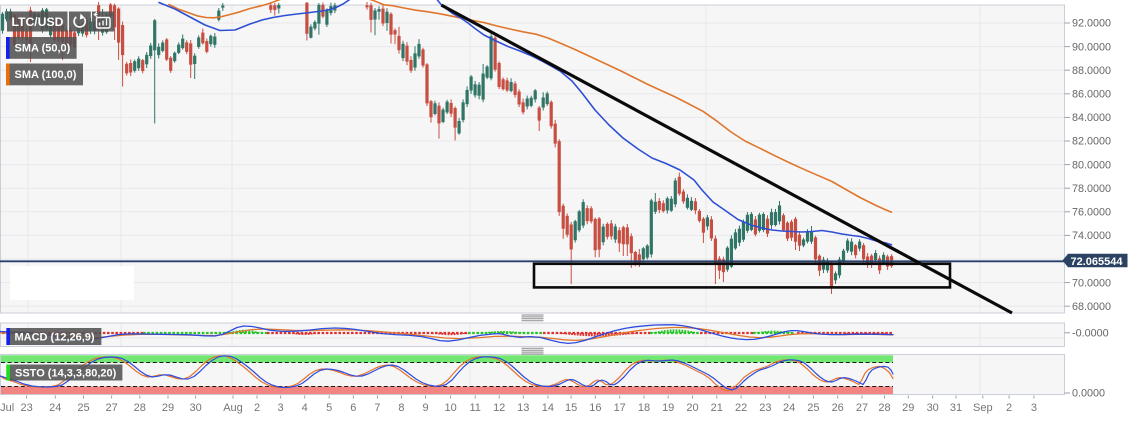  Describe the element at coordinates (474, 408) in the screenshot. I see `svg-text: 11` at that location.